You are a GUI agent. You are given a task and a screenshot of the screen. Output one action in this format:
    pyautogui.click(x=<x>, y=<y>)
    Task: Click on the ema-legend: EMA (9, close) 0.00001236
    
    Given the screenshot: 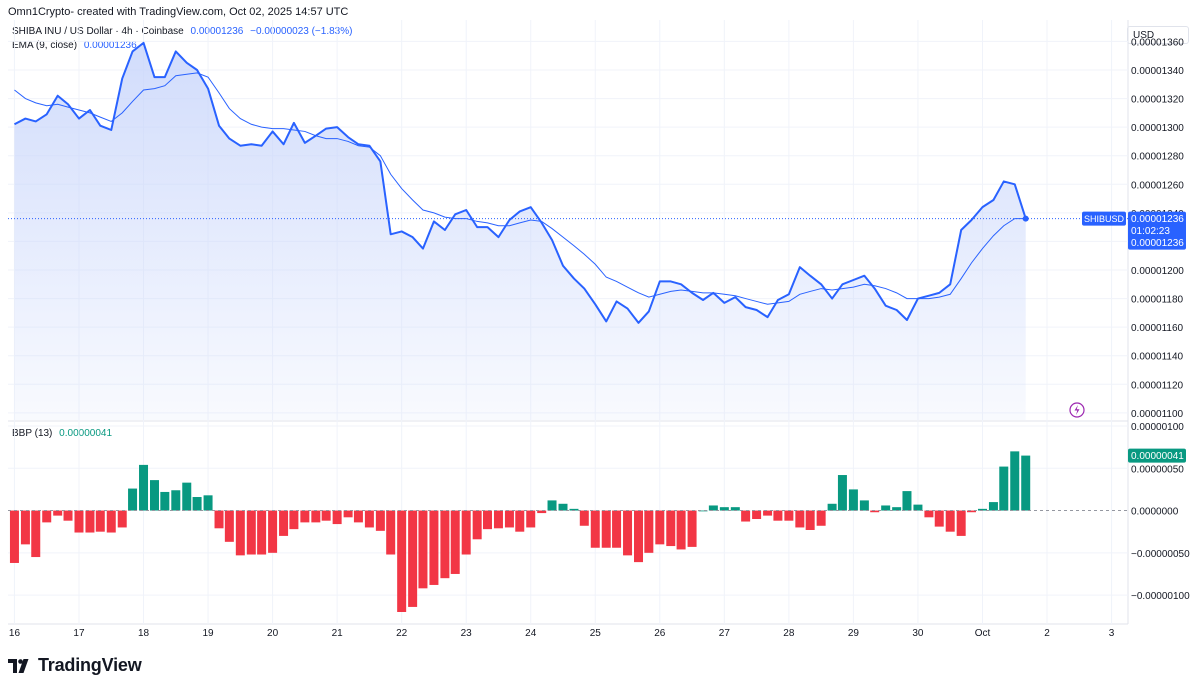 What is the action you would take?
    pyautogui.click(x=74, y=45)
    